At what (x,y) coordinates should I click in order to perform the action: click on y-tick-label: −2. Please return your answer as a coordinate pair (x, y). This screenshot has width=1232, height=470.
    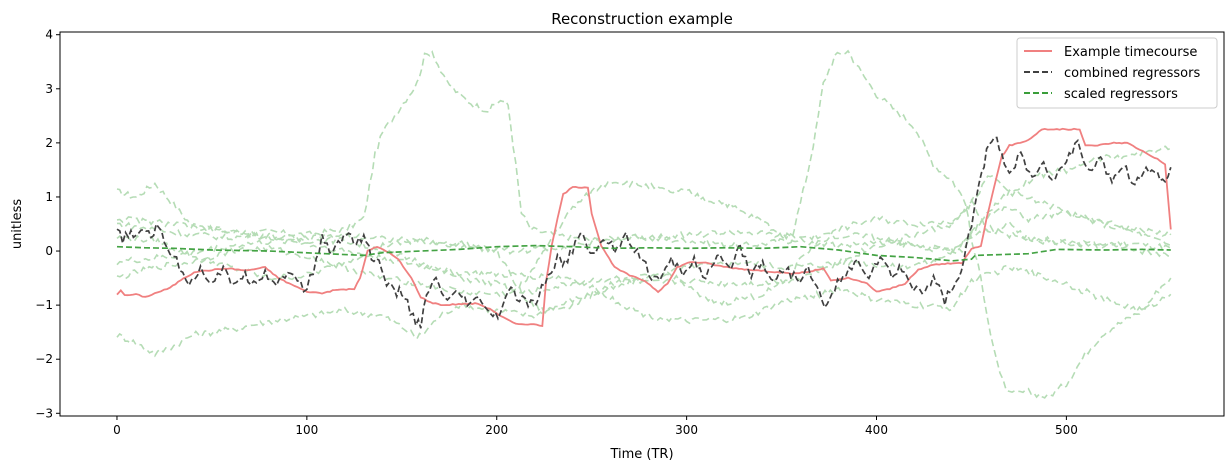
    Looking at the image, I should click on (44, 359).